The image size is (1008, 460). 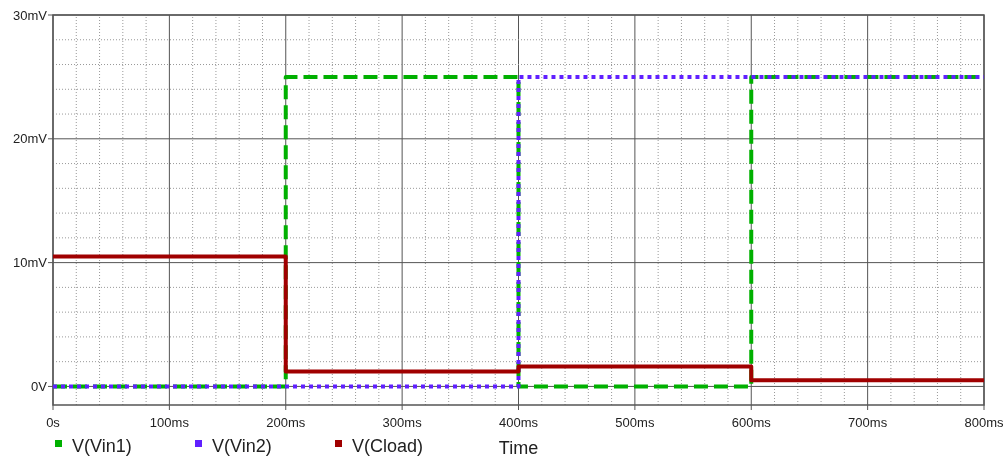 I want to click on x-tick-label: 300ms, so click(x=402, y=422).